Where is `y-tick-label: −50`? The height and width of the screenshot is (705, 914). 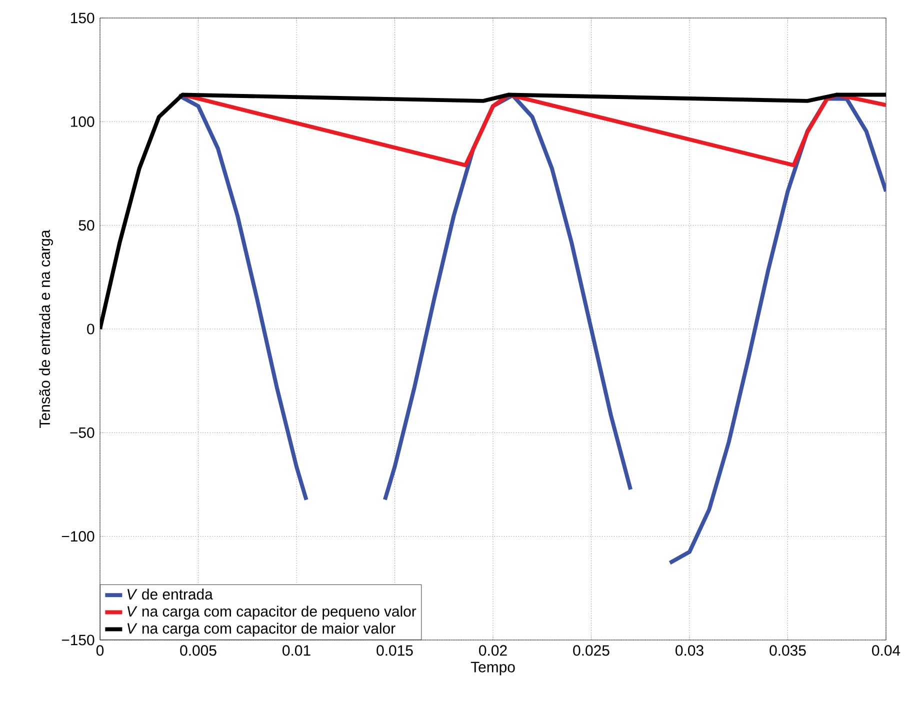
y-tick-label: −50 is located at coordinates (82, 432).